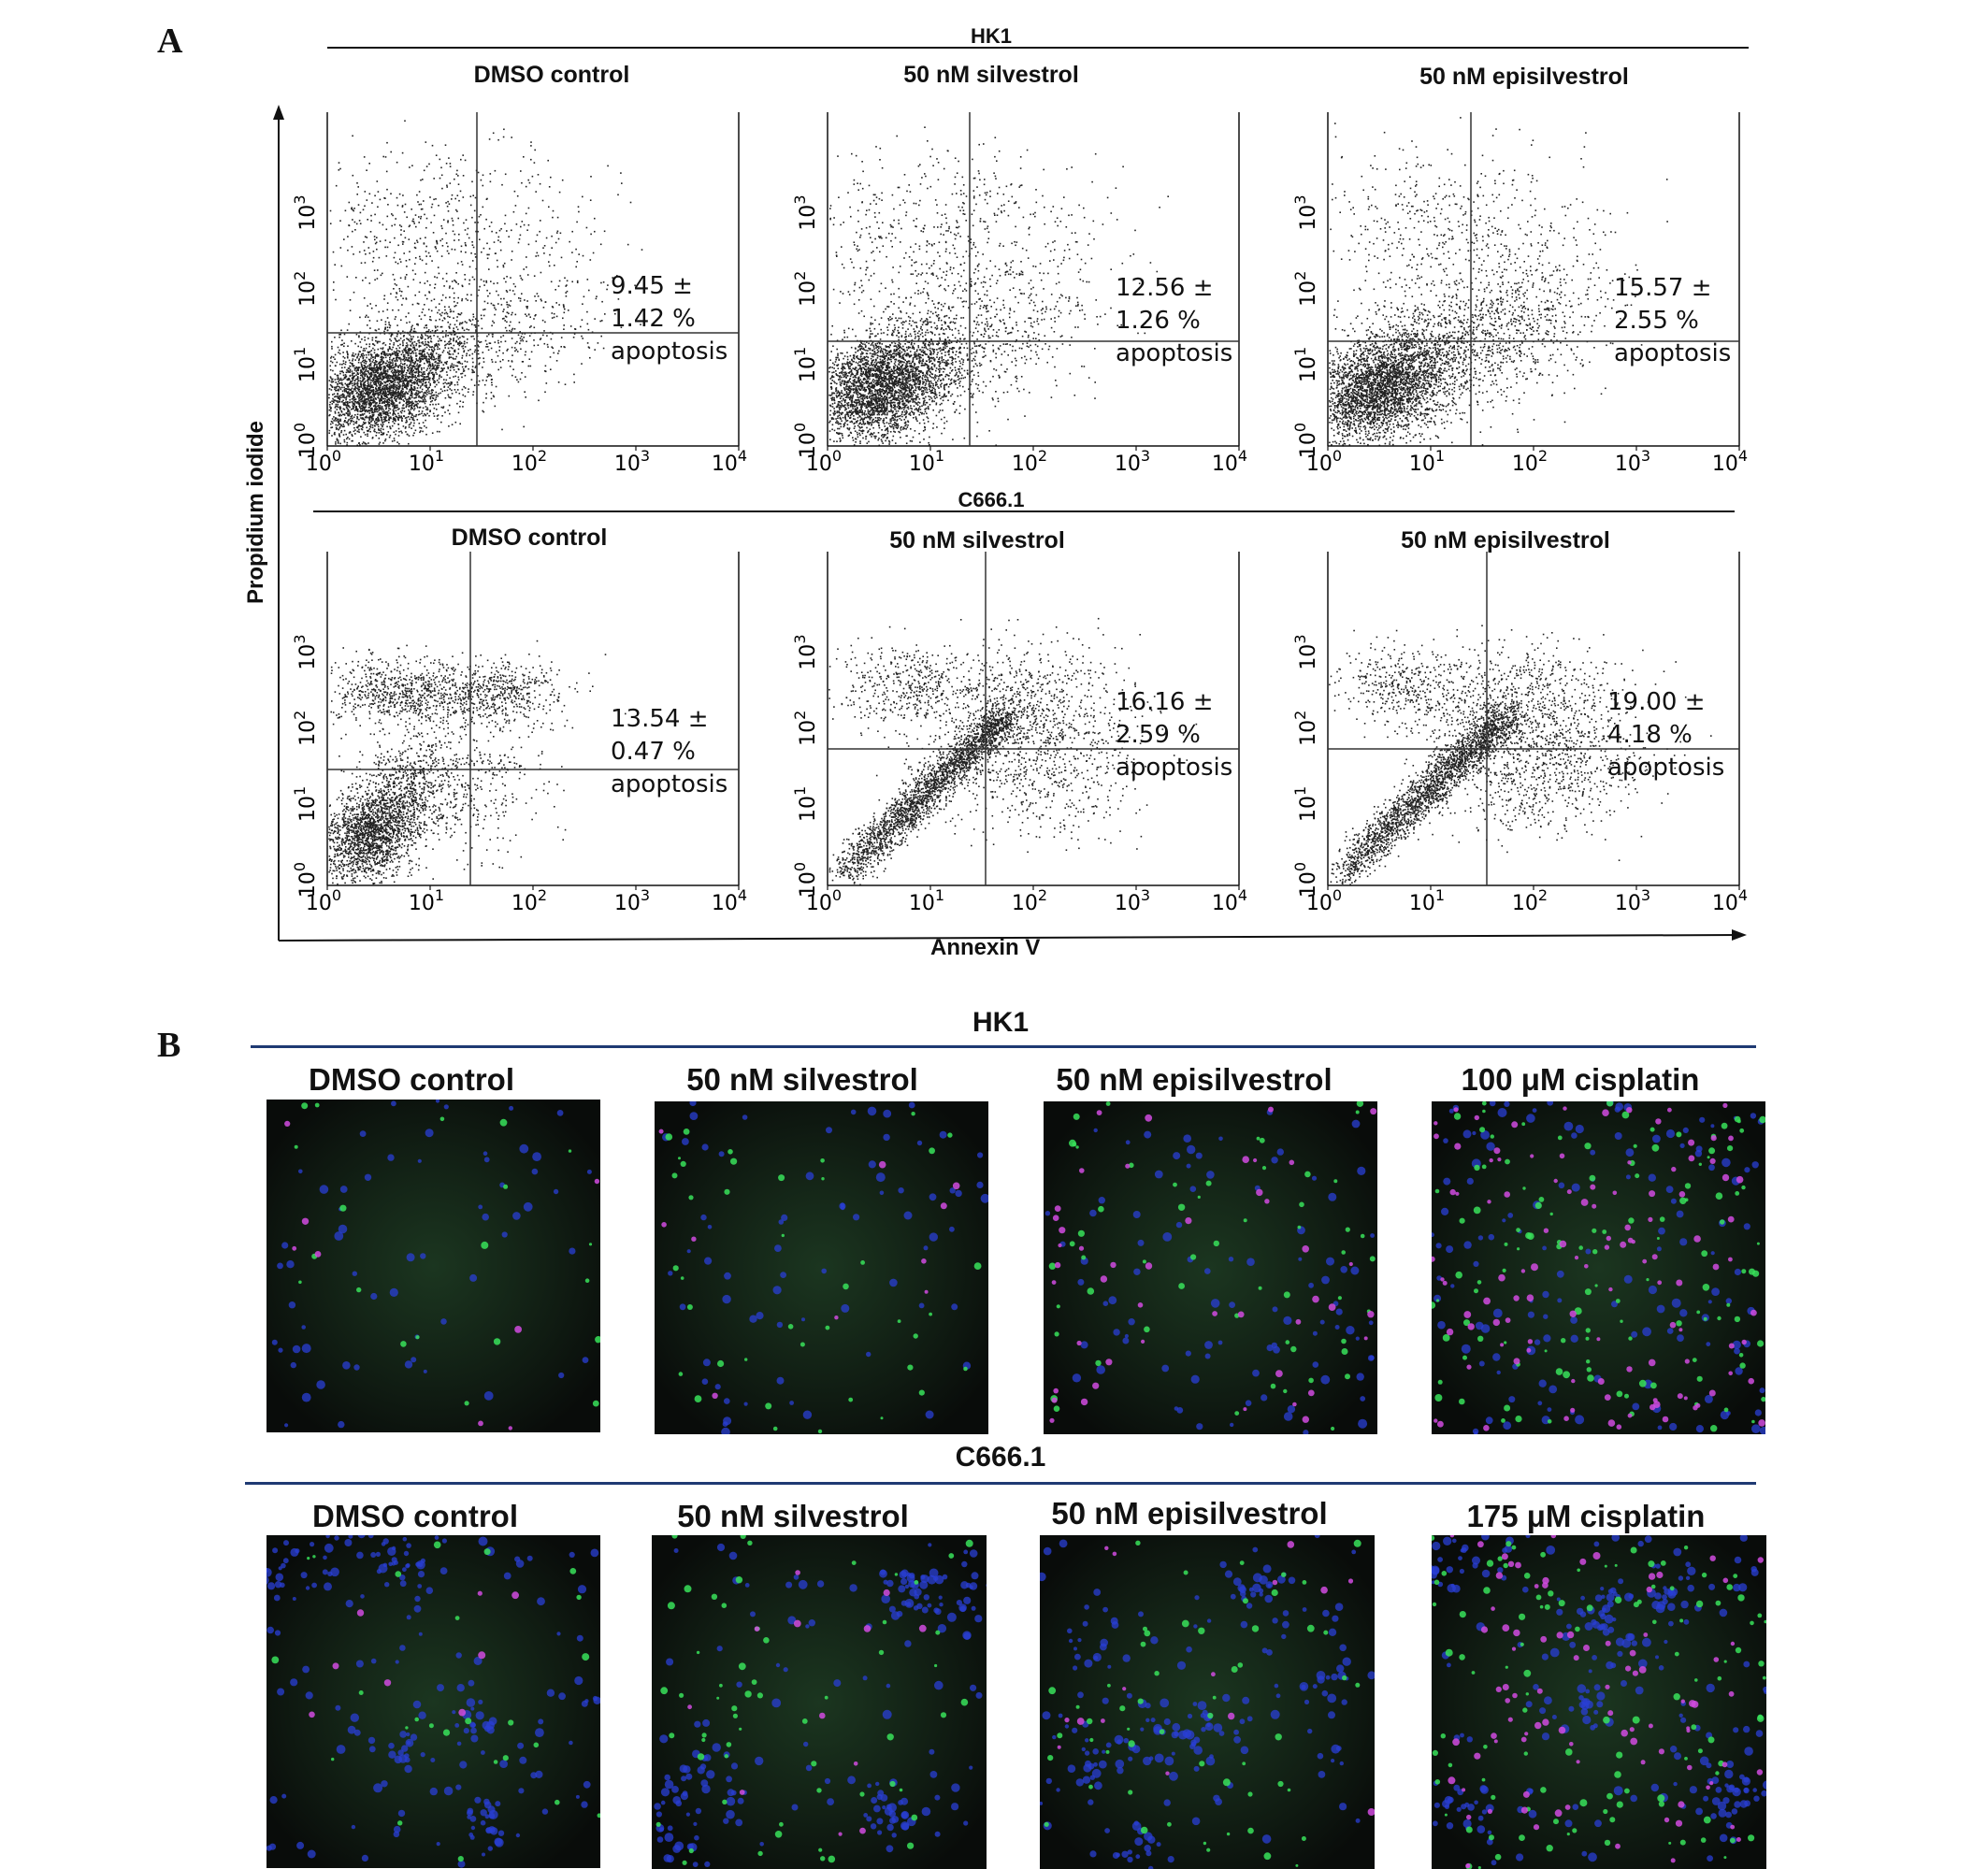 The width and height of the screenshot is (1988, 1869). Describe the element at coordinates (1001, 1023) in the screenshot. I see `panel-b-row1-cell-line: HK1` at that location.